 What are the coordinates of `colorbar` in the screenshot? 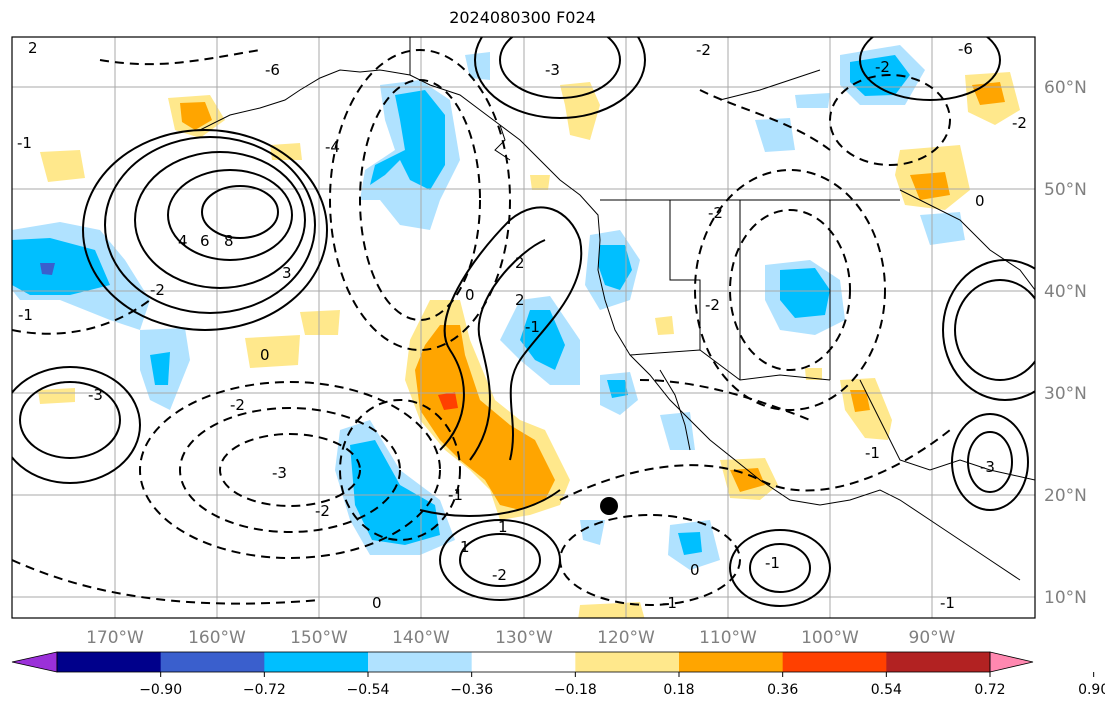 It's located at (522, 662).